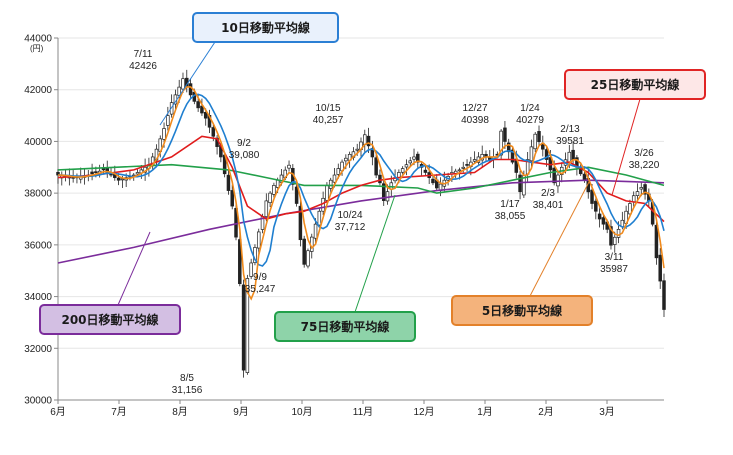  I want to click on annotation-date: 12/27, so click(474, 108).